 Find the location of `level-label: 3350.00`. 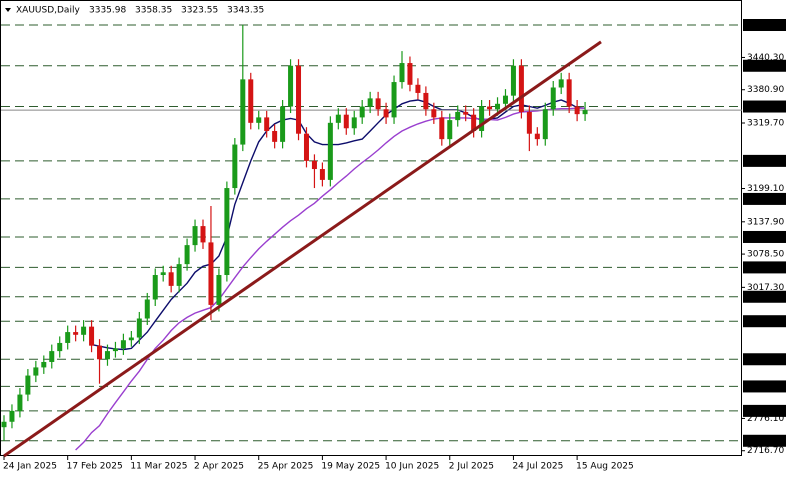

level-label: 3350.00 is located at coordinates (764, 107).